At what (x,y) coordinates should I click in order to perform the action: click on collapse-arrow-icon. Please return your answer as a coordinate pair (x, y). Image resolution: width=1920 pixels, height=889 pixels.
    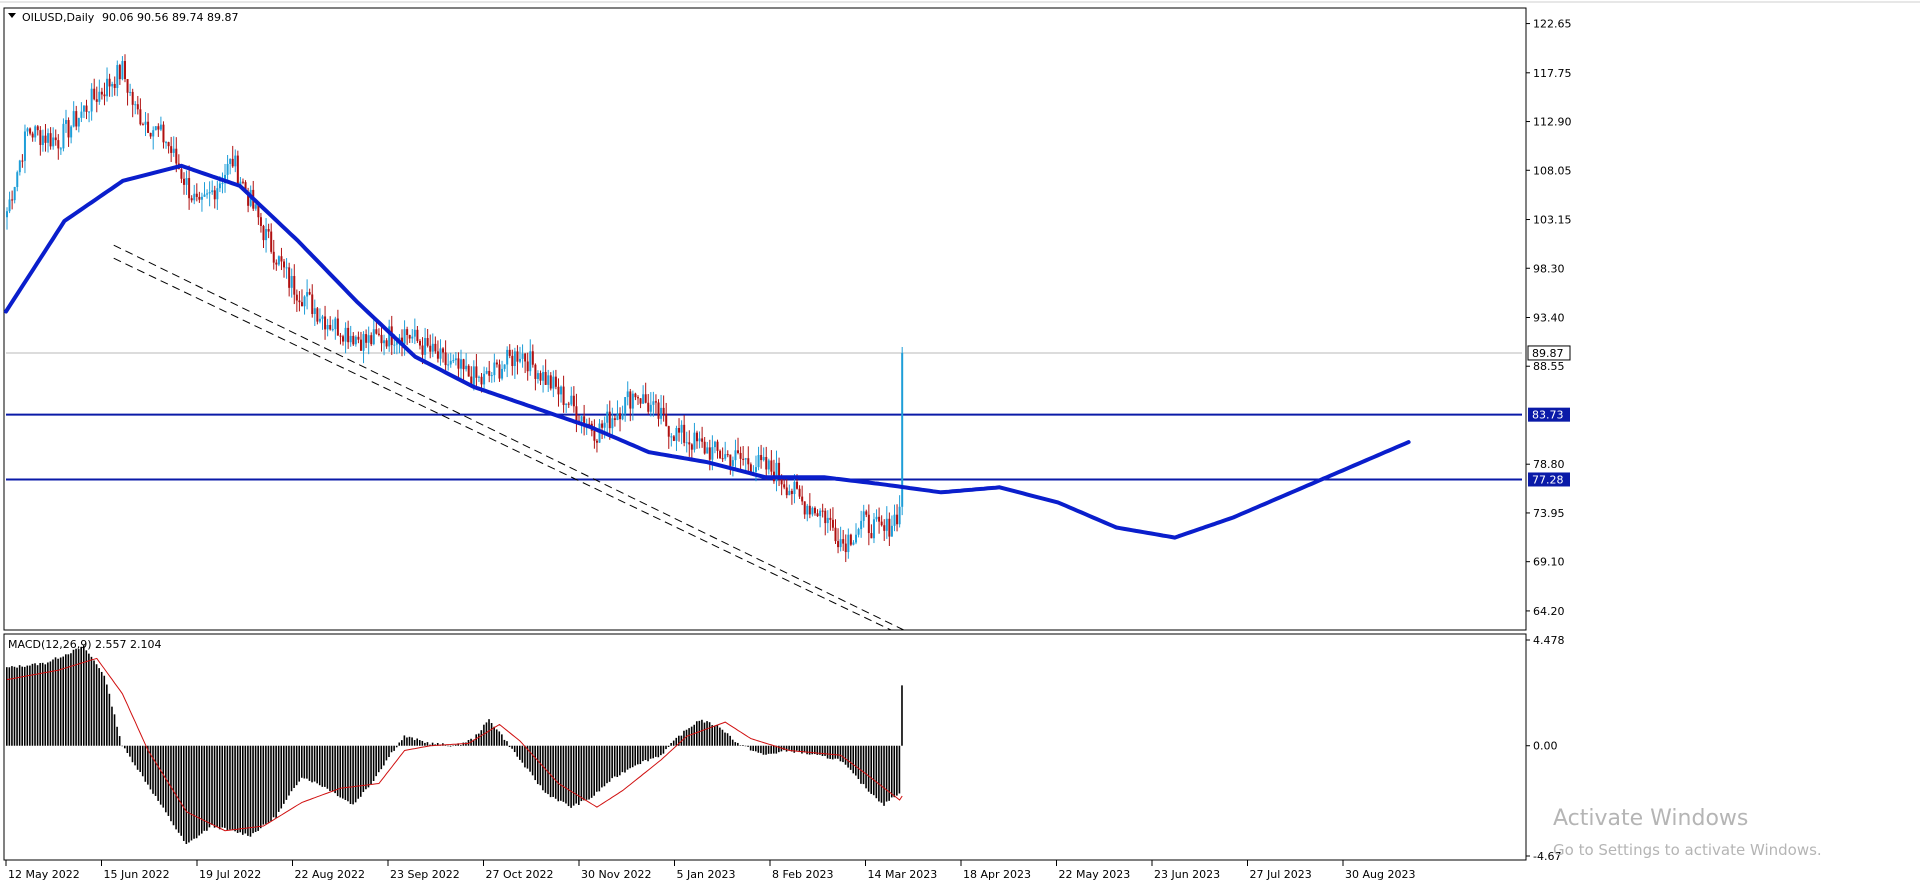
    Looking at the image, I should click on (12, 15).